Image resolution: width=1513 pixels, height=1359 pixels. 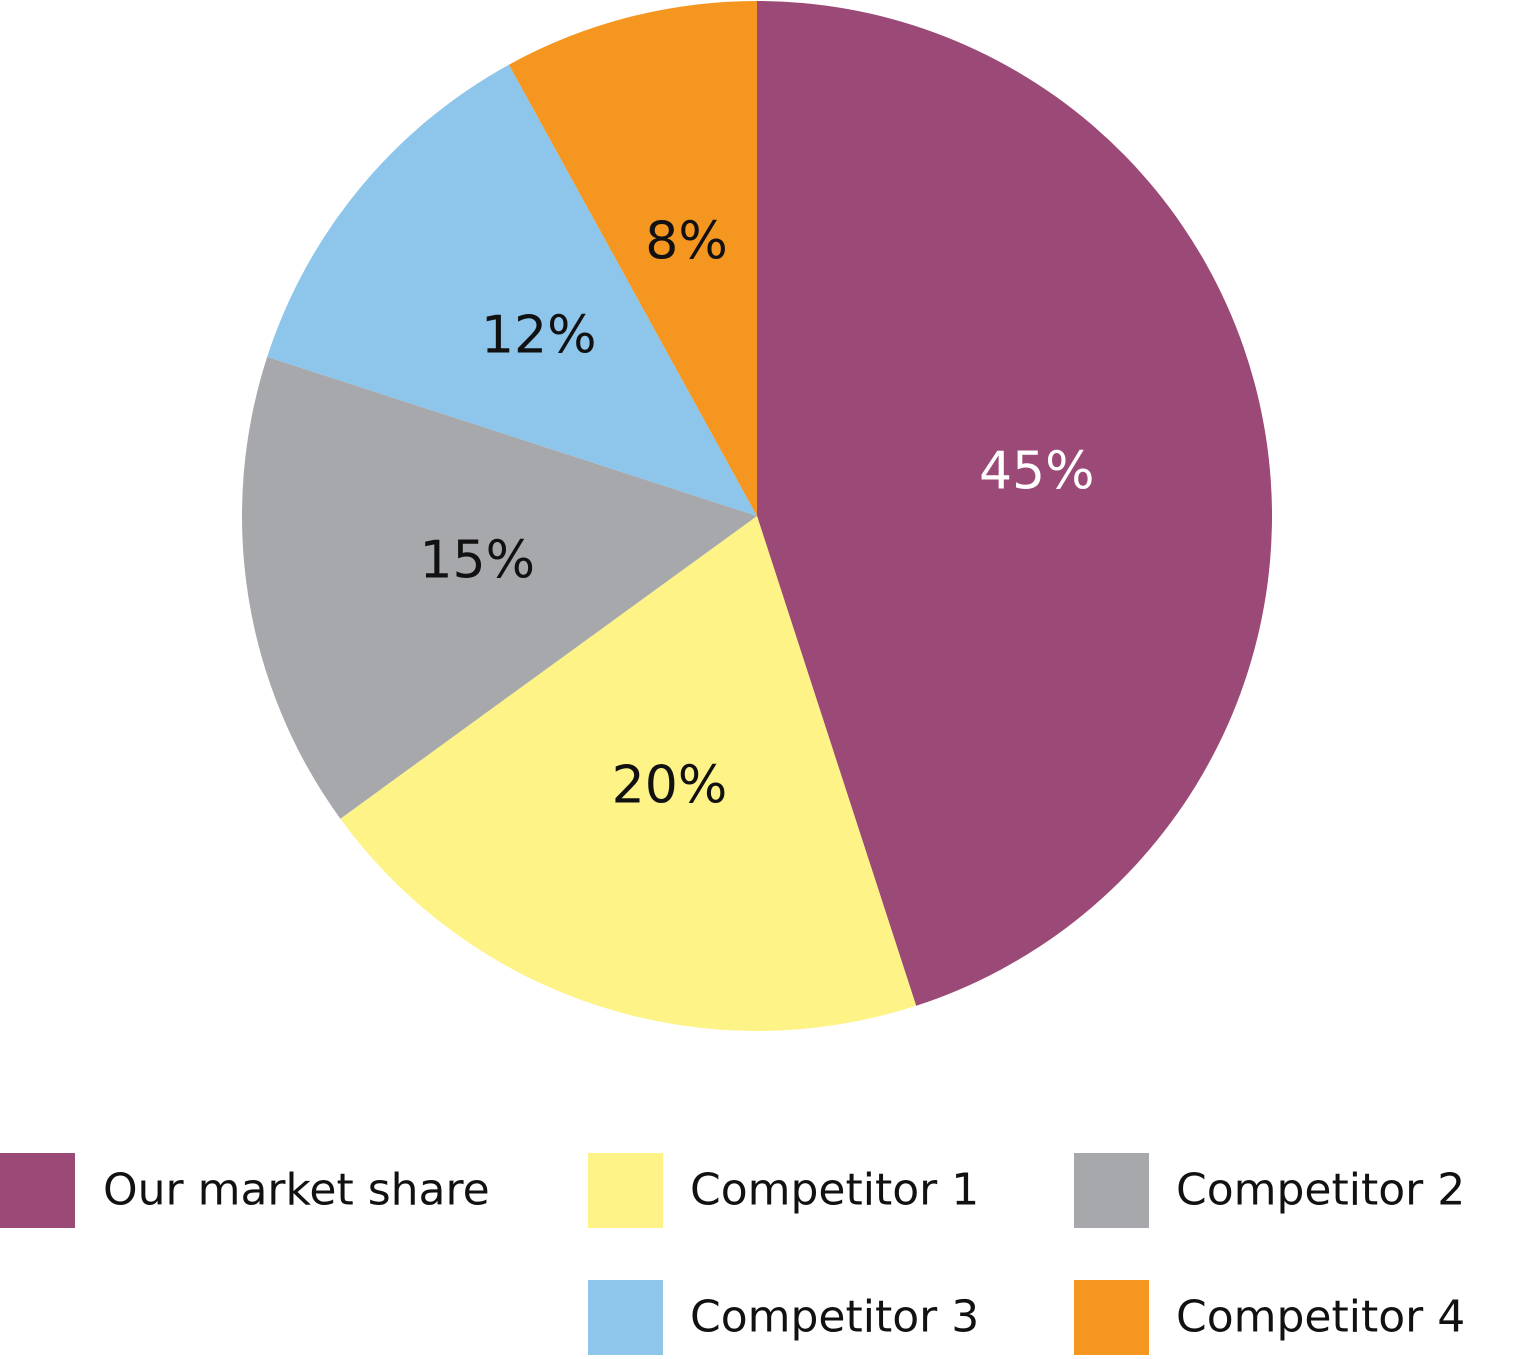 I want to click on legend-label: Competitor 4, so click(x=1320, y=1317).